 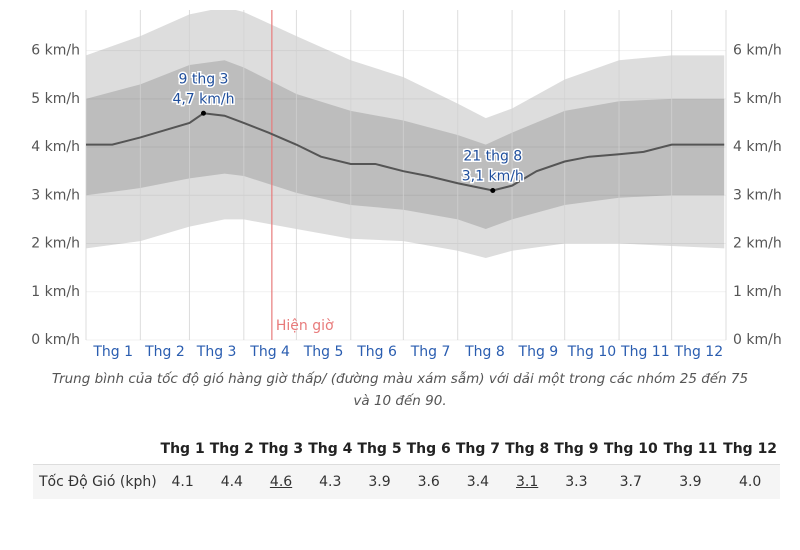 I want to click on y-tick-label: 5 km/h, so click(x=55, y=99).